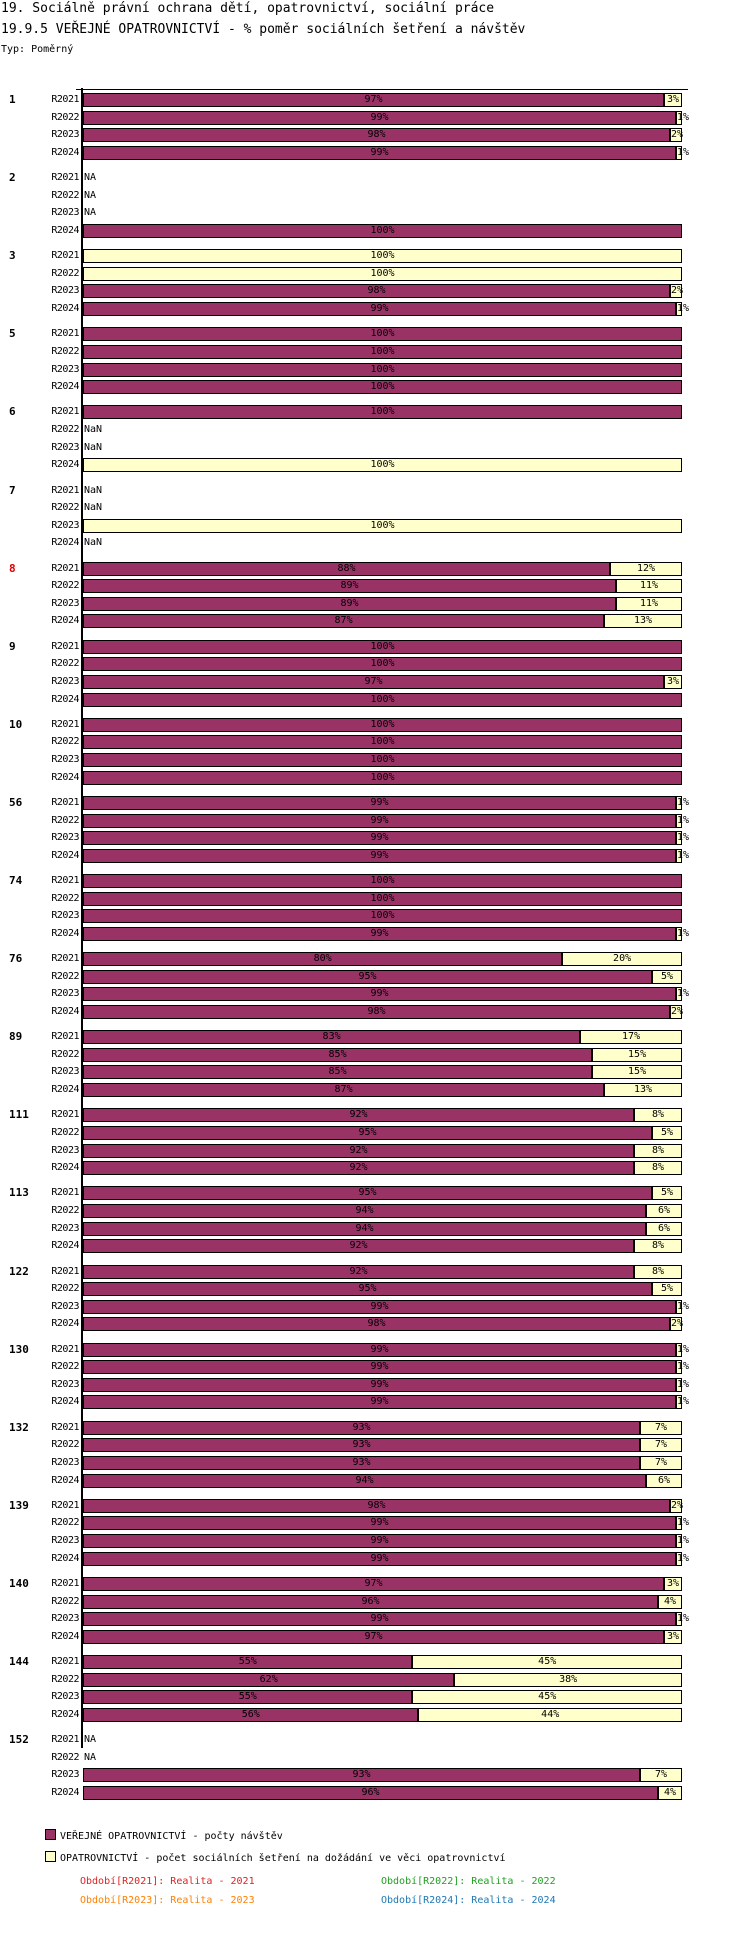  What do you see at coordinates (664, 1480) in the screenshot?
I see `bar-segment-surveys: 6%` at bounding box center [664, 1480].